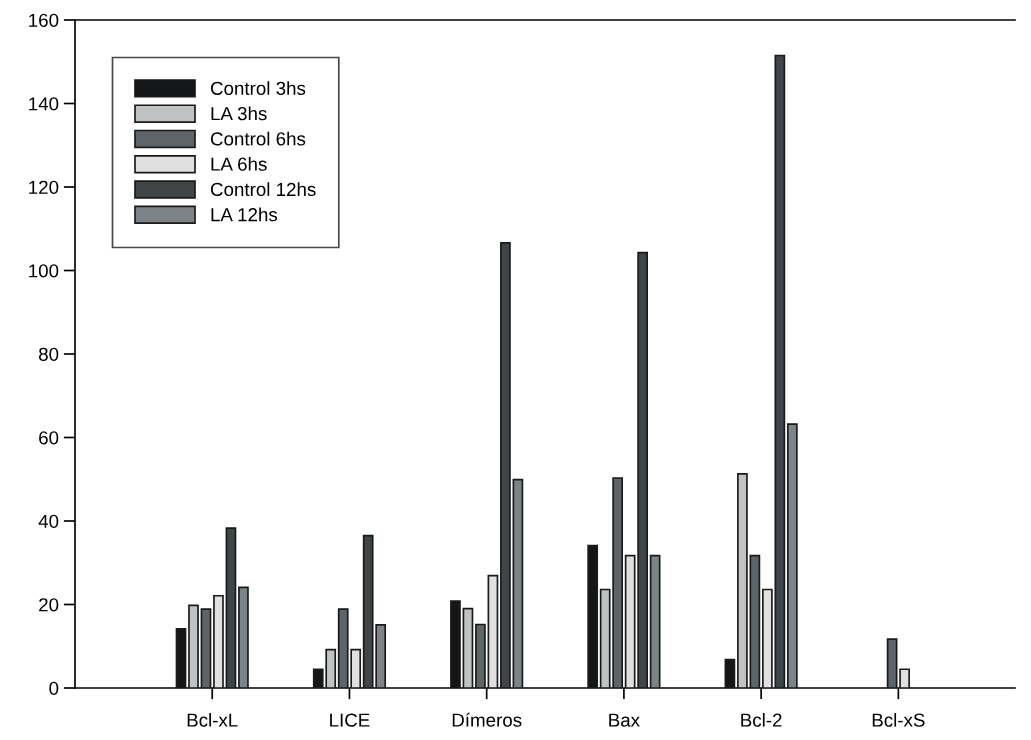  I want to click on x-tick-label: Bcl-xL, so click(212, 720).